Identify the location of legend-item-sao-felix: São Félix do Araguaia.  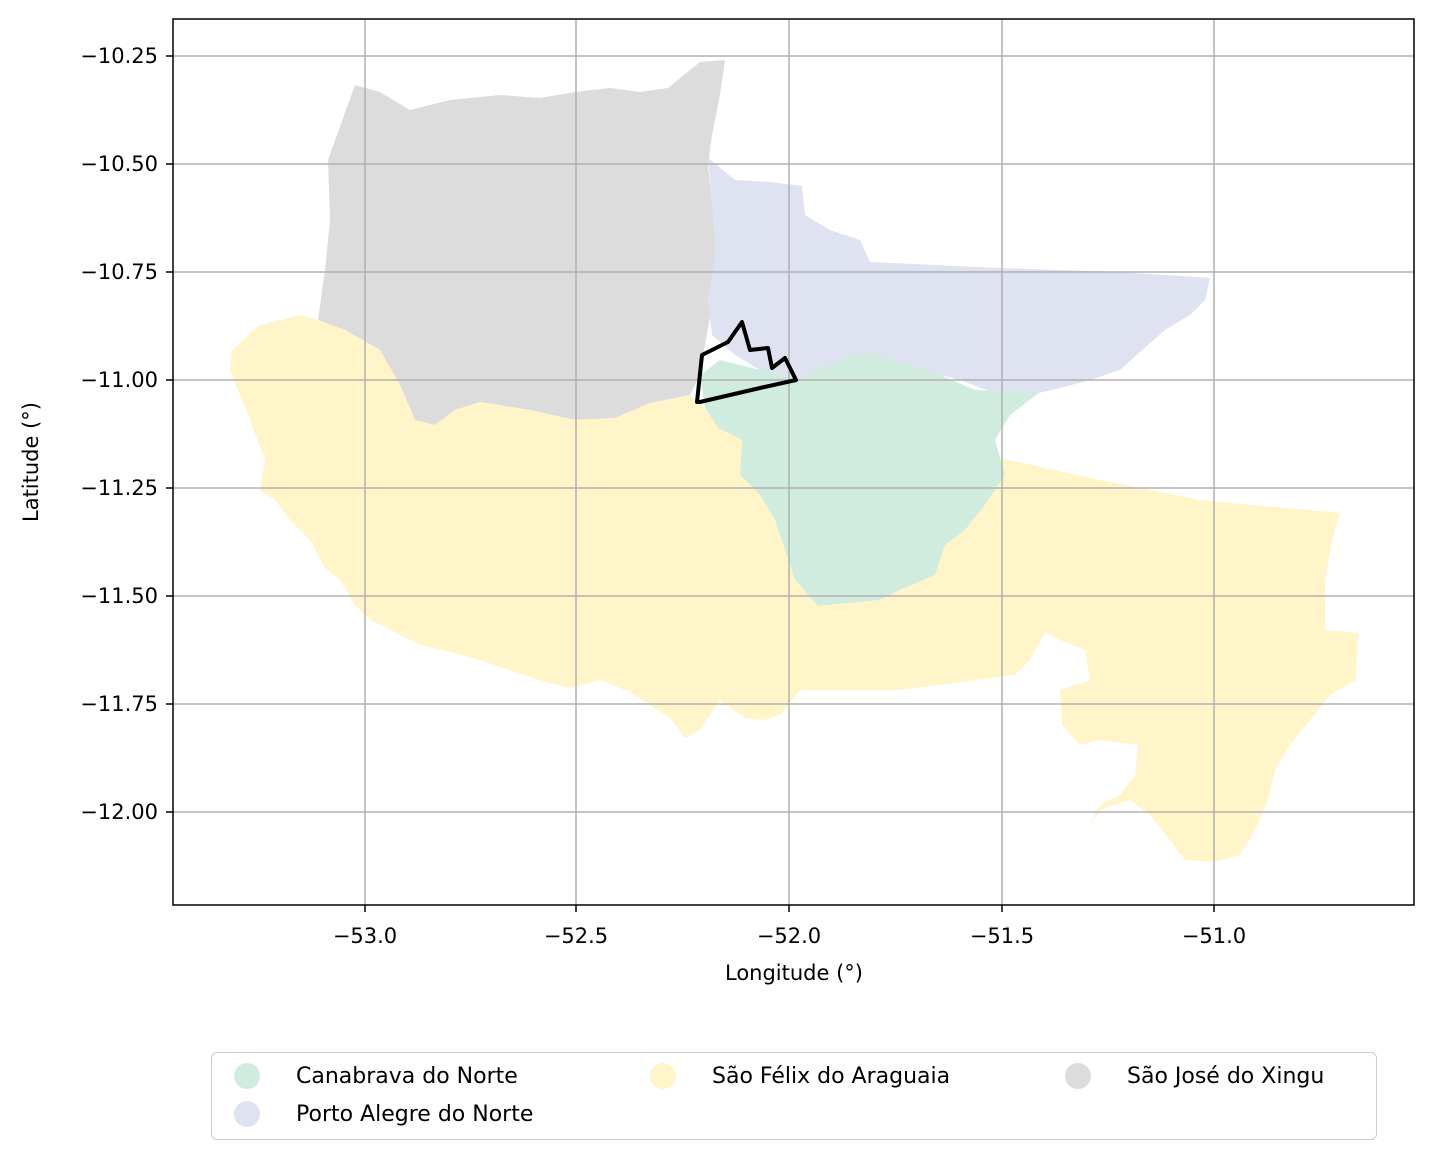
(800, 1076).